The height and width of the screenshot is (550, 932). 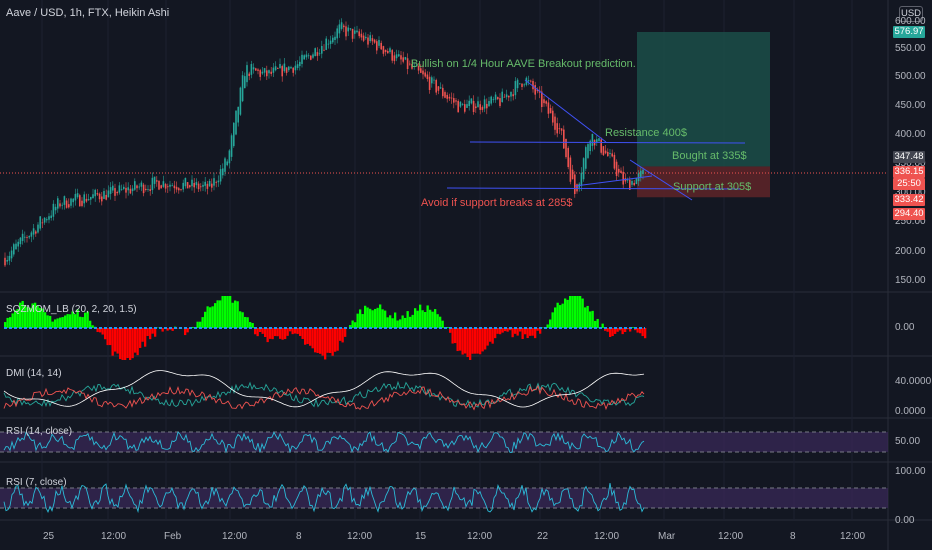 What do you see at coordinates (910, 163) in the screenshot?
I see `price-tick-350: 350.00` at bounding box center [910, 163].